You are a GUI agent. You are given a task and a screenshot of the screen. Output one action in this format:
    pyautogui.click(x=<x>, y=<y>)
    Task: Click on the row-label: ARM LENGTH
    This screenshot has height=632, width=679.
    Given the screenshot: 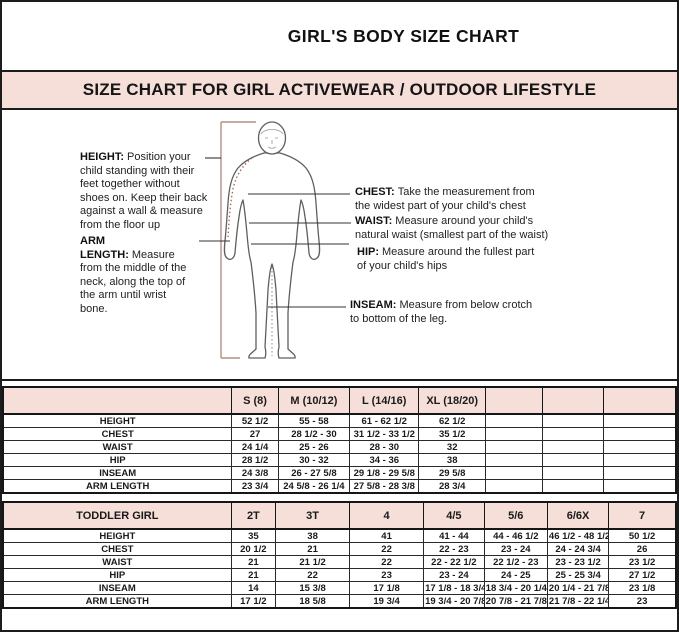 What is the action you would take?
    pyautogui.click(x=117, y=486)
    